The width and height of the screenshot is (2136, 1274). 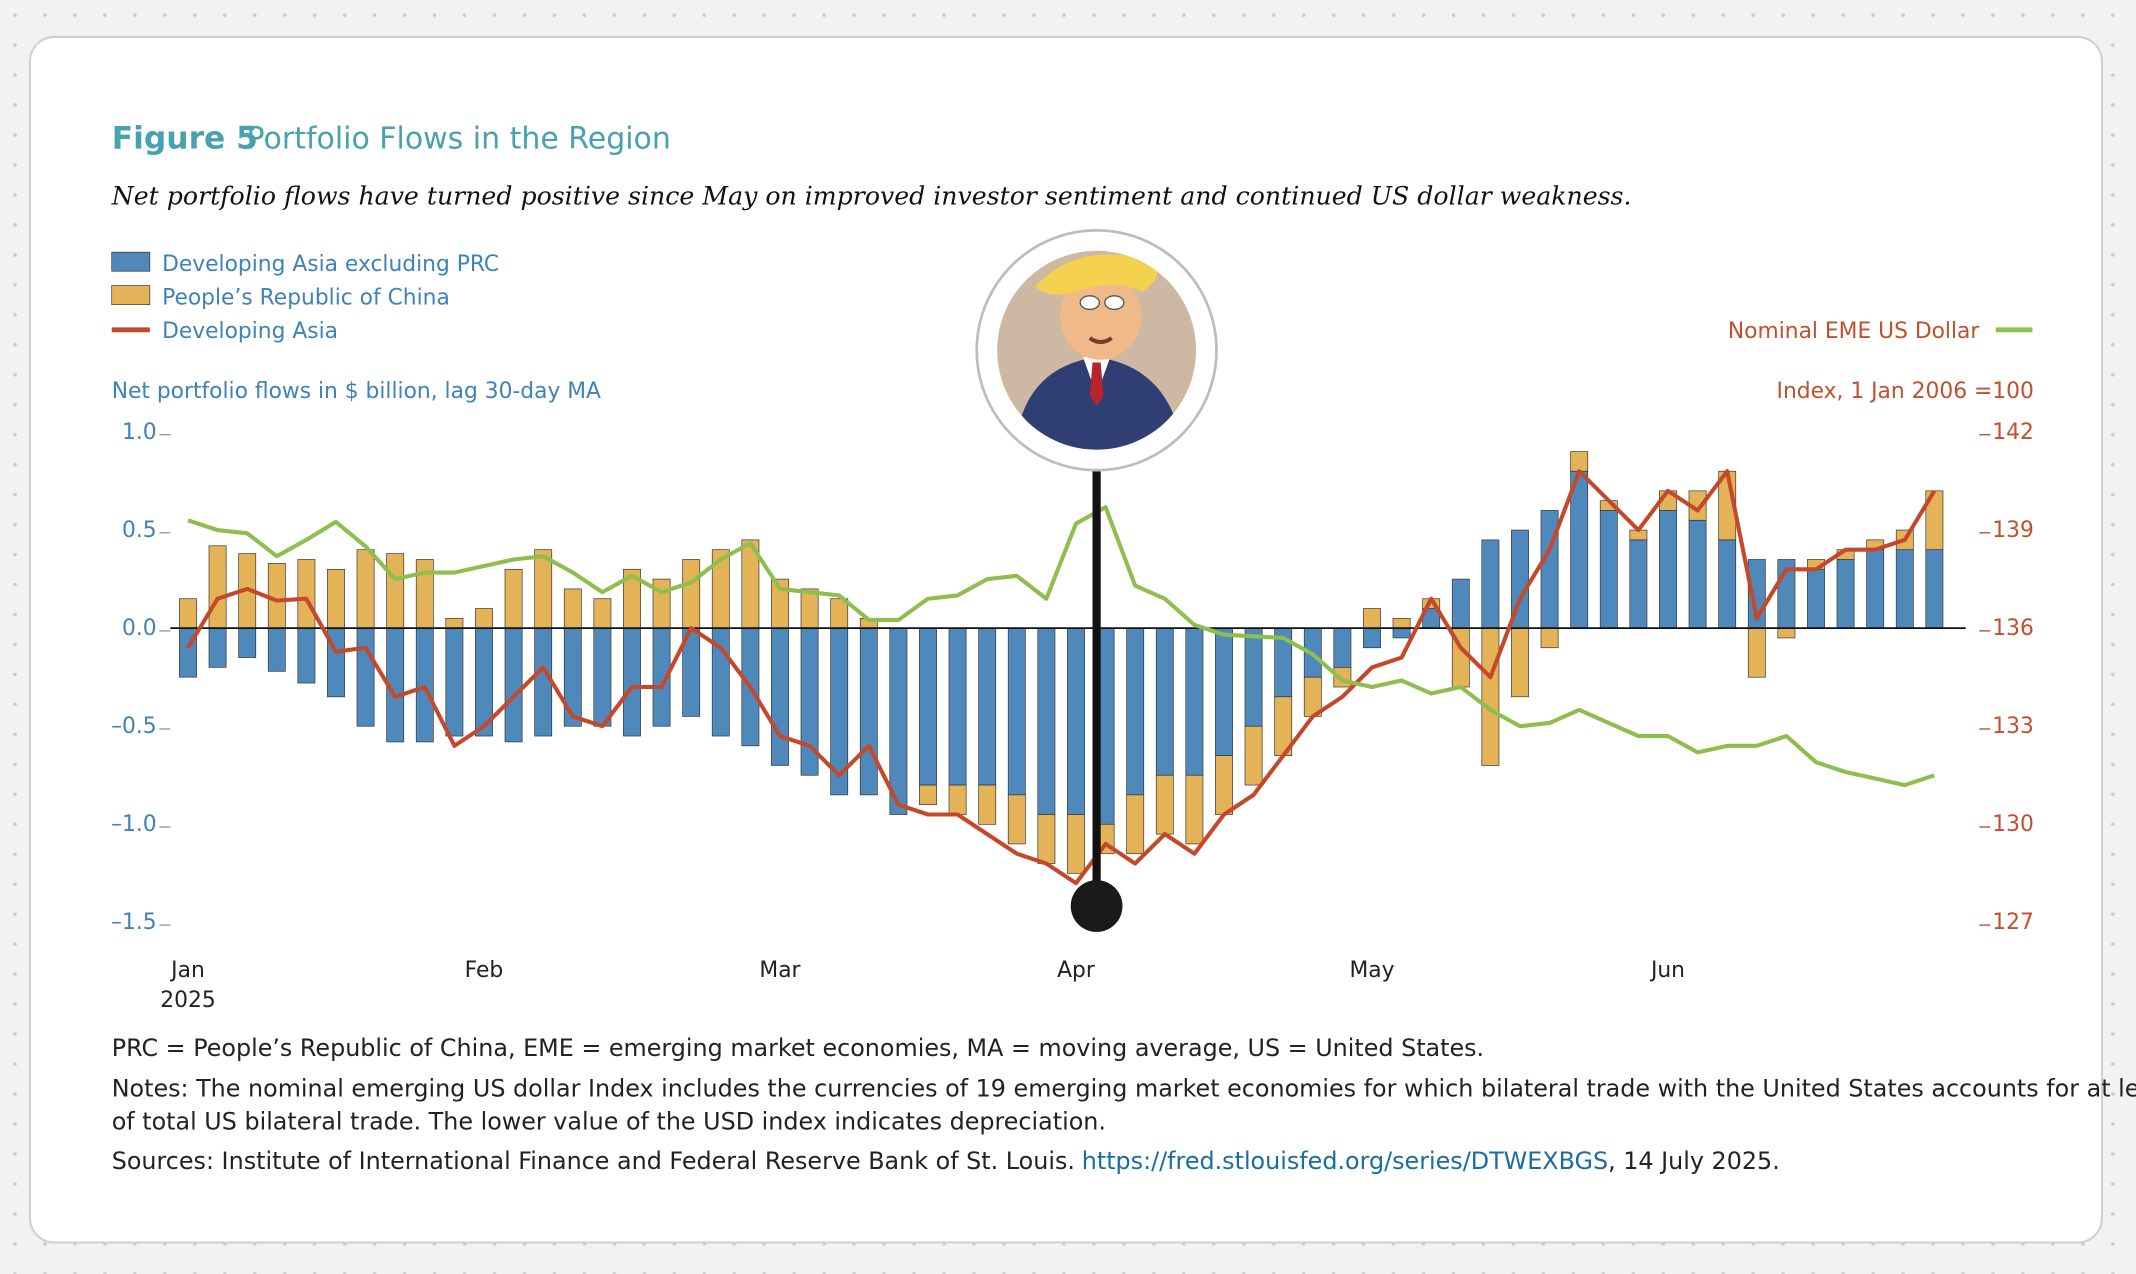 What do you see at coordinates (250, 331) in the screenshot?
I see `legend-label: Developing Asia` at bounding box center [250, 331].